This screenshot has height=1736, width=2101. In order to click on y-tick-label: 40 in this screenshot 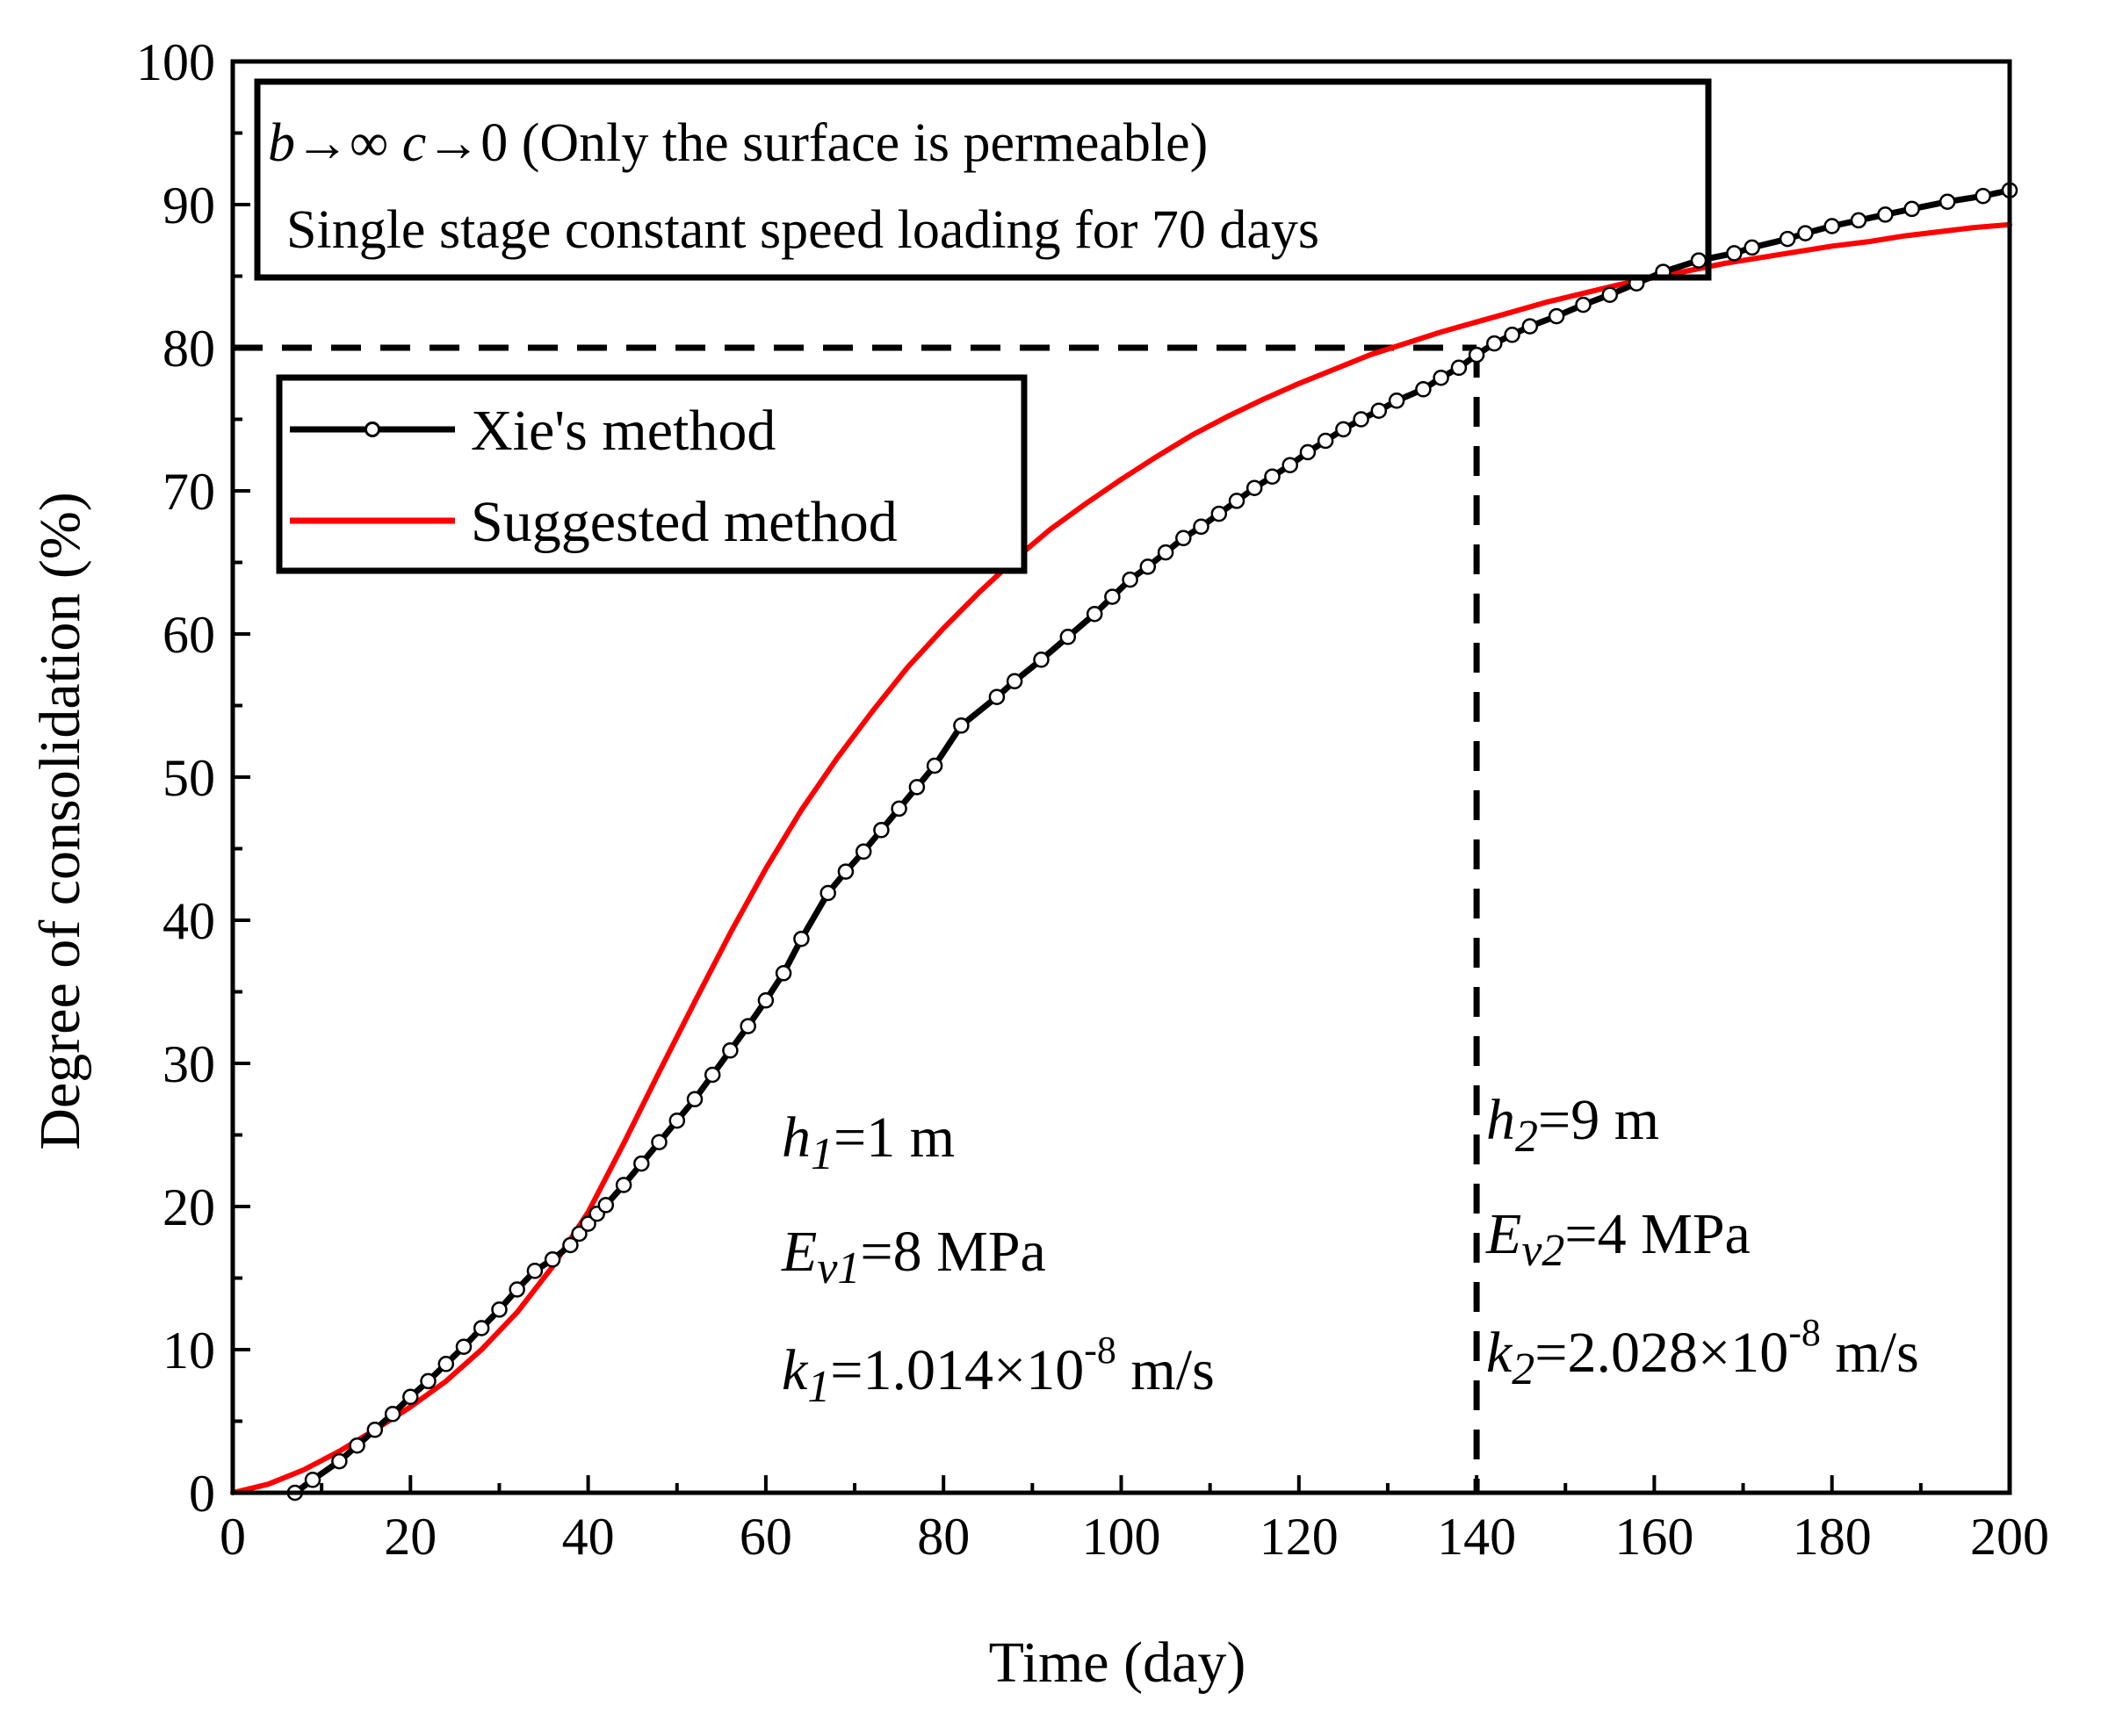, I will do `click(188, 921)`.